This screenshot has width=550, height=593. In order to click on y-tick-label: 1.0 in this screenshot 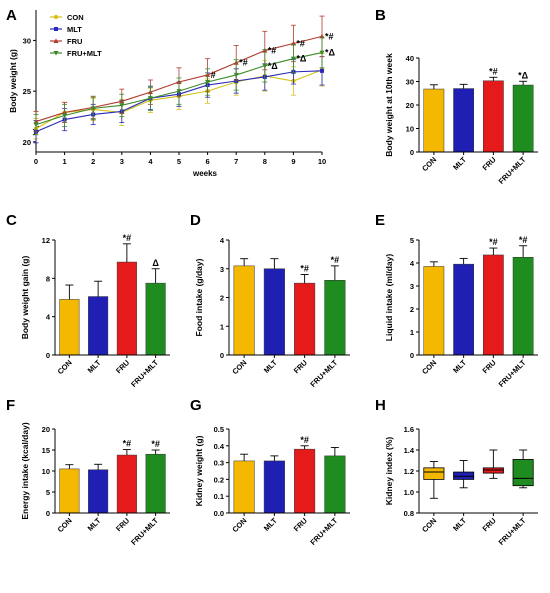, I will do `click(409, 492)`.